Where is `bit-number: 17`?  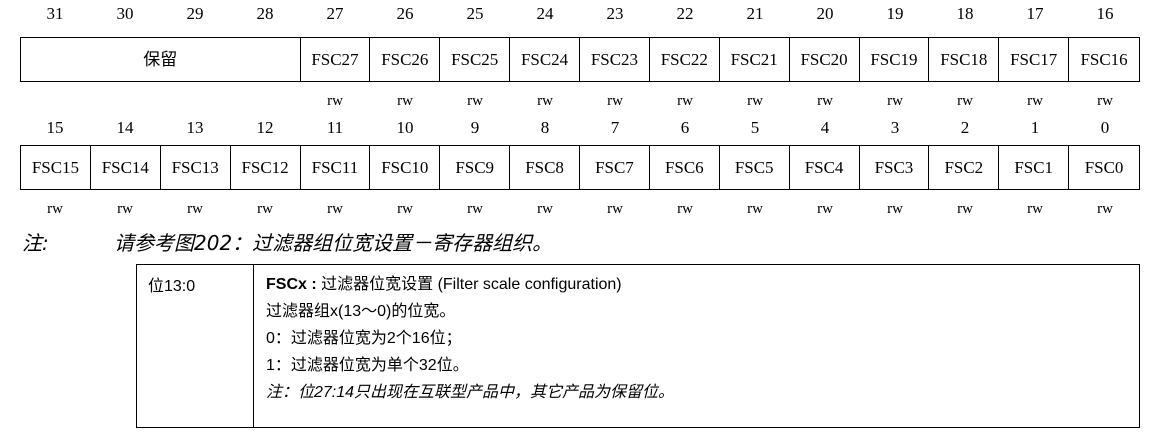 bit-number: 17 is located at coordinates (1035, 13).